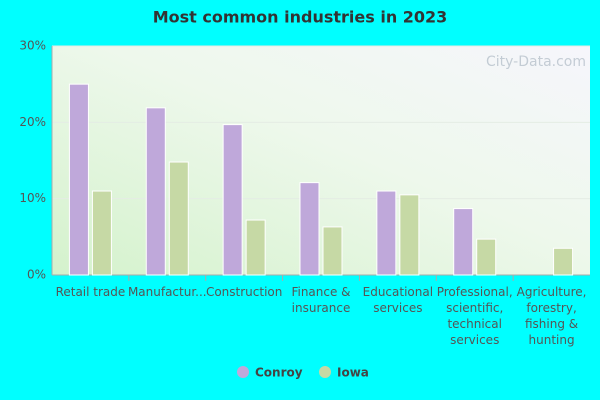 This screenshot has width=600, height=400. Describe the element at coordinates (398, 300) in the screenshot. I see `x-tick-label: Educational services` at that location.